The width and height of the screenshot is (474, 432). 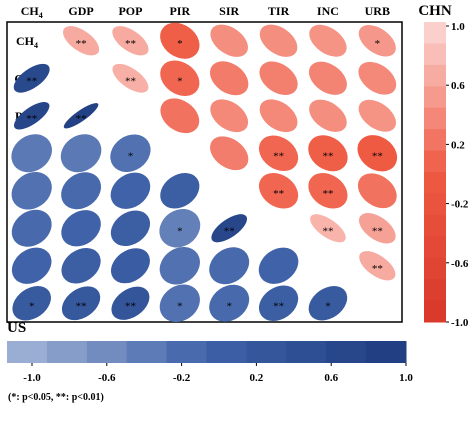 I want to click on col-label-ch4: CH4, so click(x=32, y=12).